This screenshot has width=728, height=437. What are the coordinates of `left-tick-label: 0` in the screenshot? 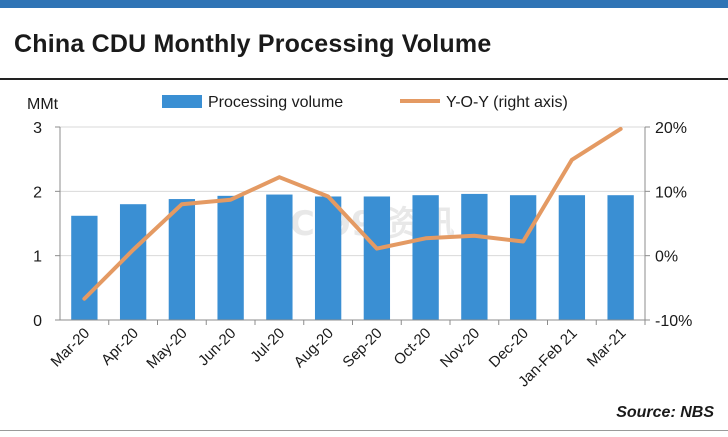 It's located at (37, 321).